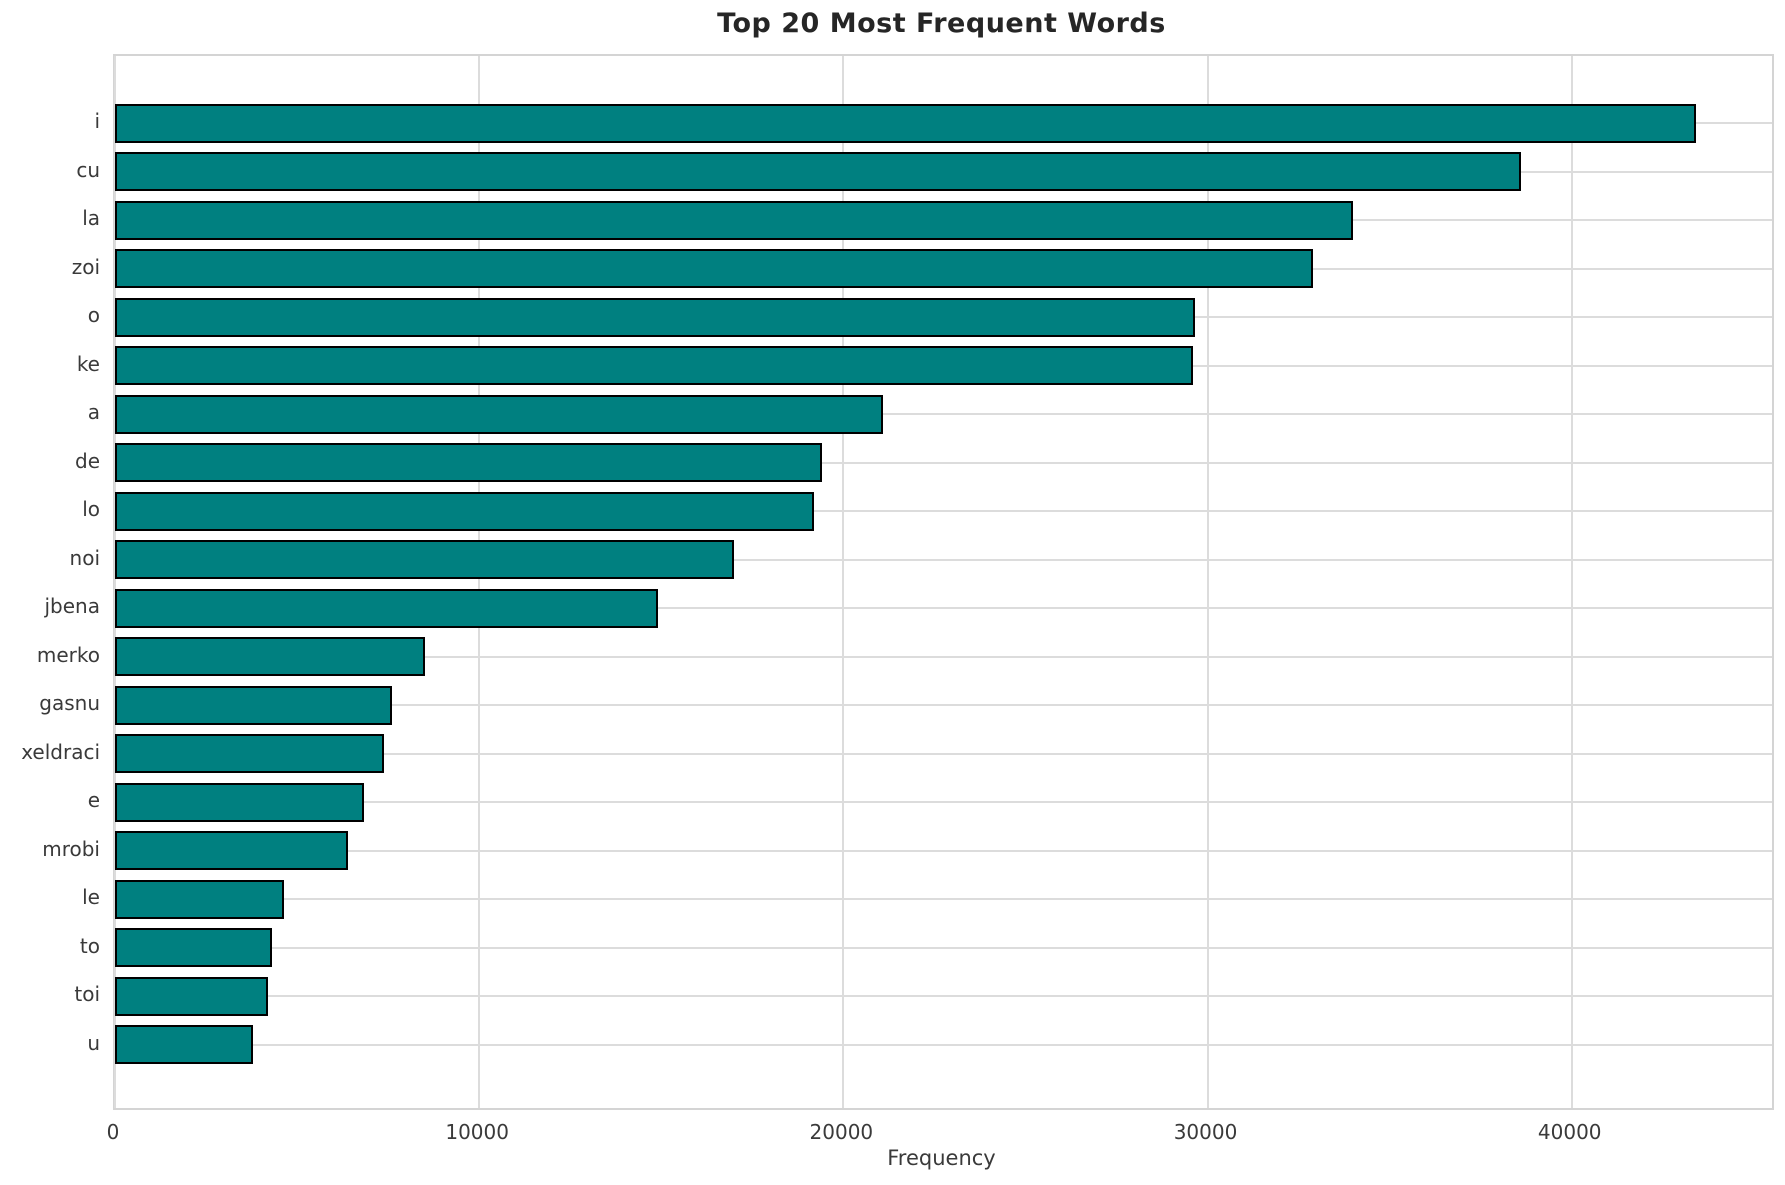 The width and height of the screenshot is (1785, 1185). I want to click on bar-de, so click(468, 462).